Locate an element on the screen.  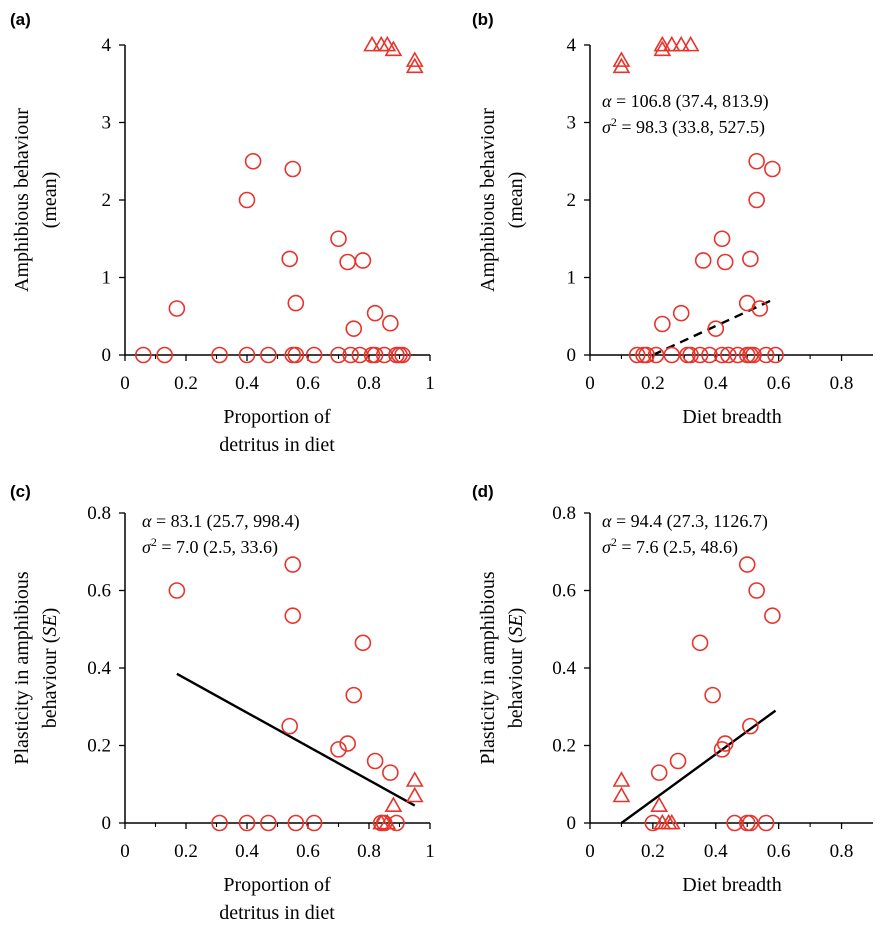
stat-annotation: α = 83.1 (25.7, 998.4) is located at coordinates (221, 521).